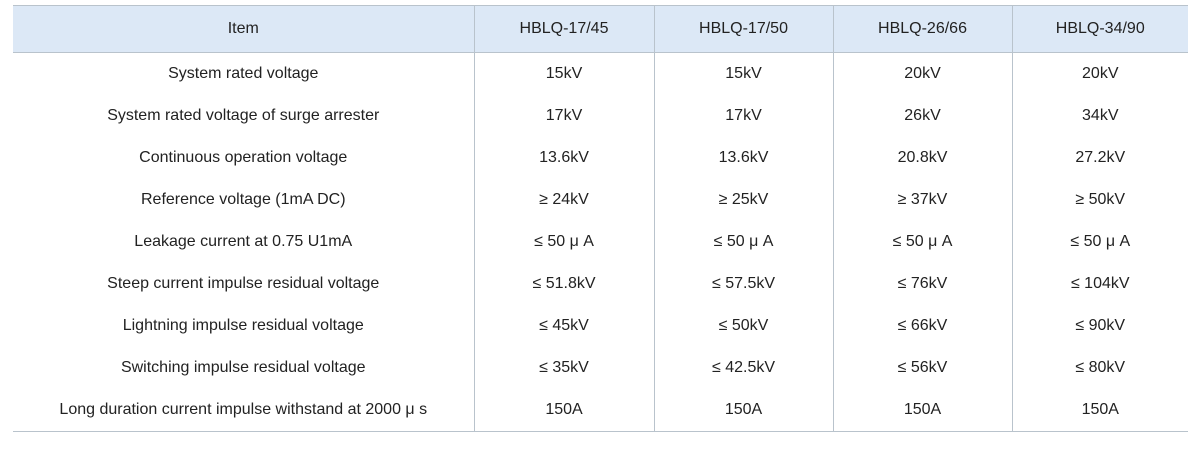  I want to click on value-cell: ≤ 45kV, so click(564, 326).